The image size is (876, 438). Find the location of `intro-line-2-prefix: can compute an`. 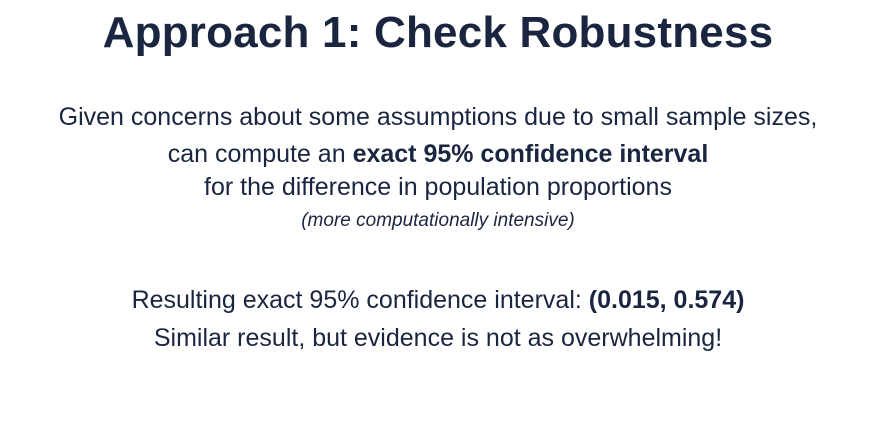

intro-line-2-prefix: can compute an is located at coordinates (260, 154).